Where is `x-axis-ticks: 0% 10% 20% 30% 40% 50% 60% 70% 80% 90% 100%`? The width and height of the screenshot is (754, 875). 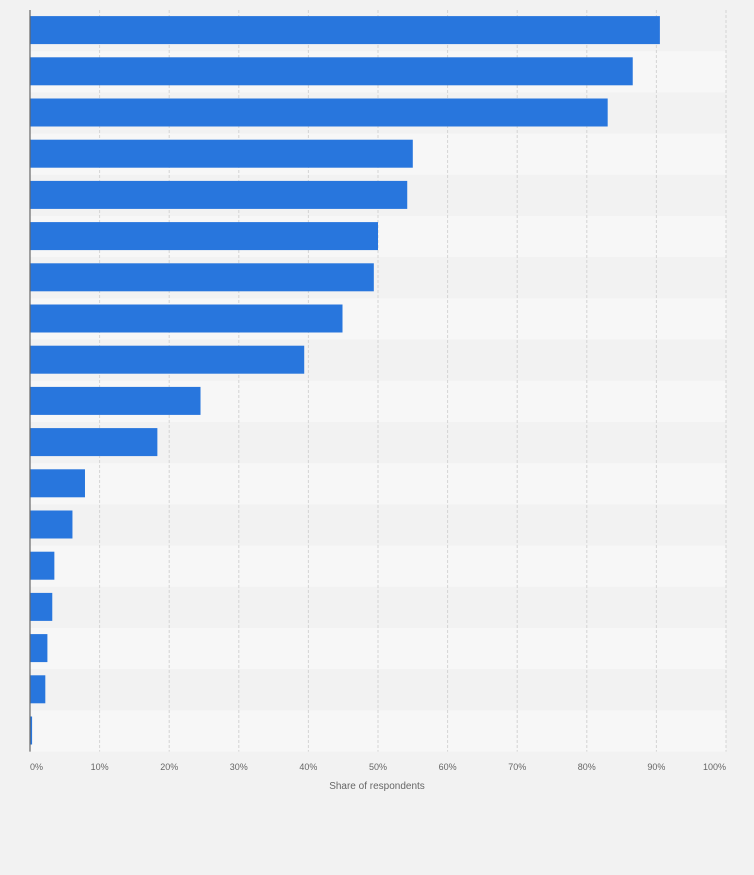 x-axis-ticks: 0% 10% 20% 30% 40% 50% 60% 70% 80% 90% 100% is located at coordinates (378, 767).